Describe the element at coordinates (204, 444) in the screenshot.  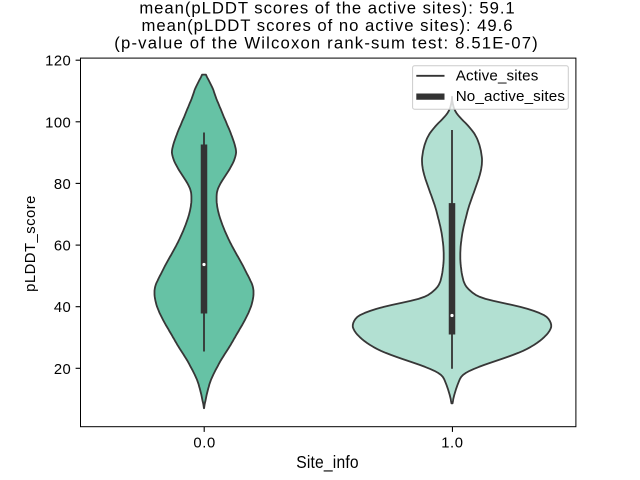
I see `svg-text: 0.0` at that location.